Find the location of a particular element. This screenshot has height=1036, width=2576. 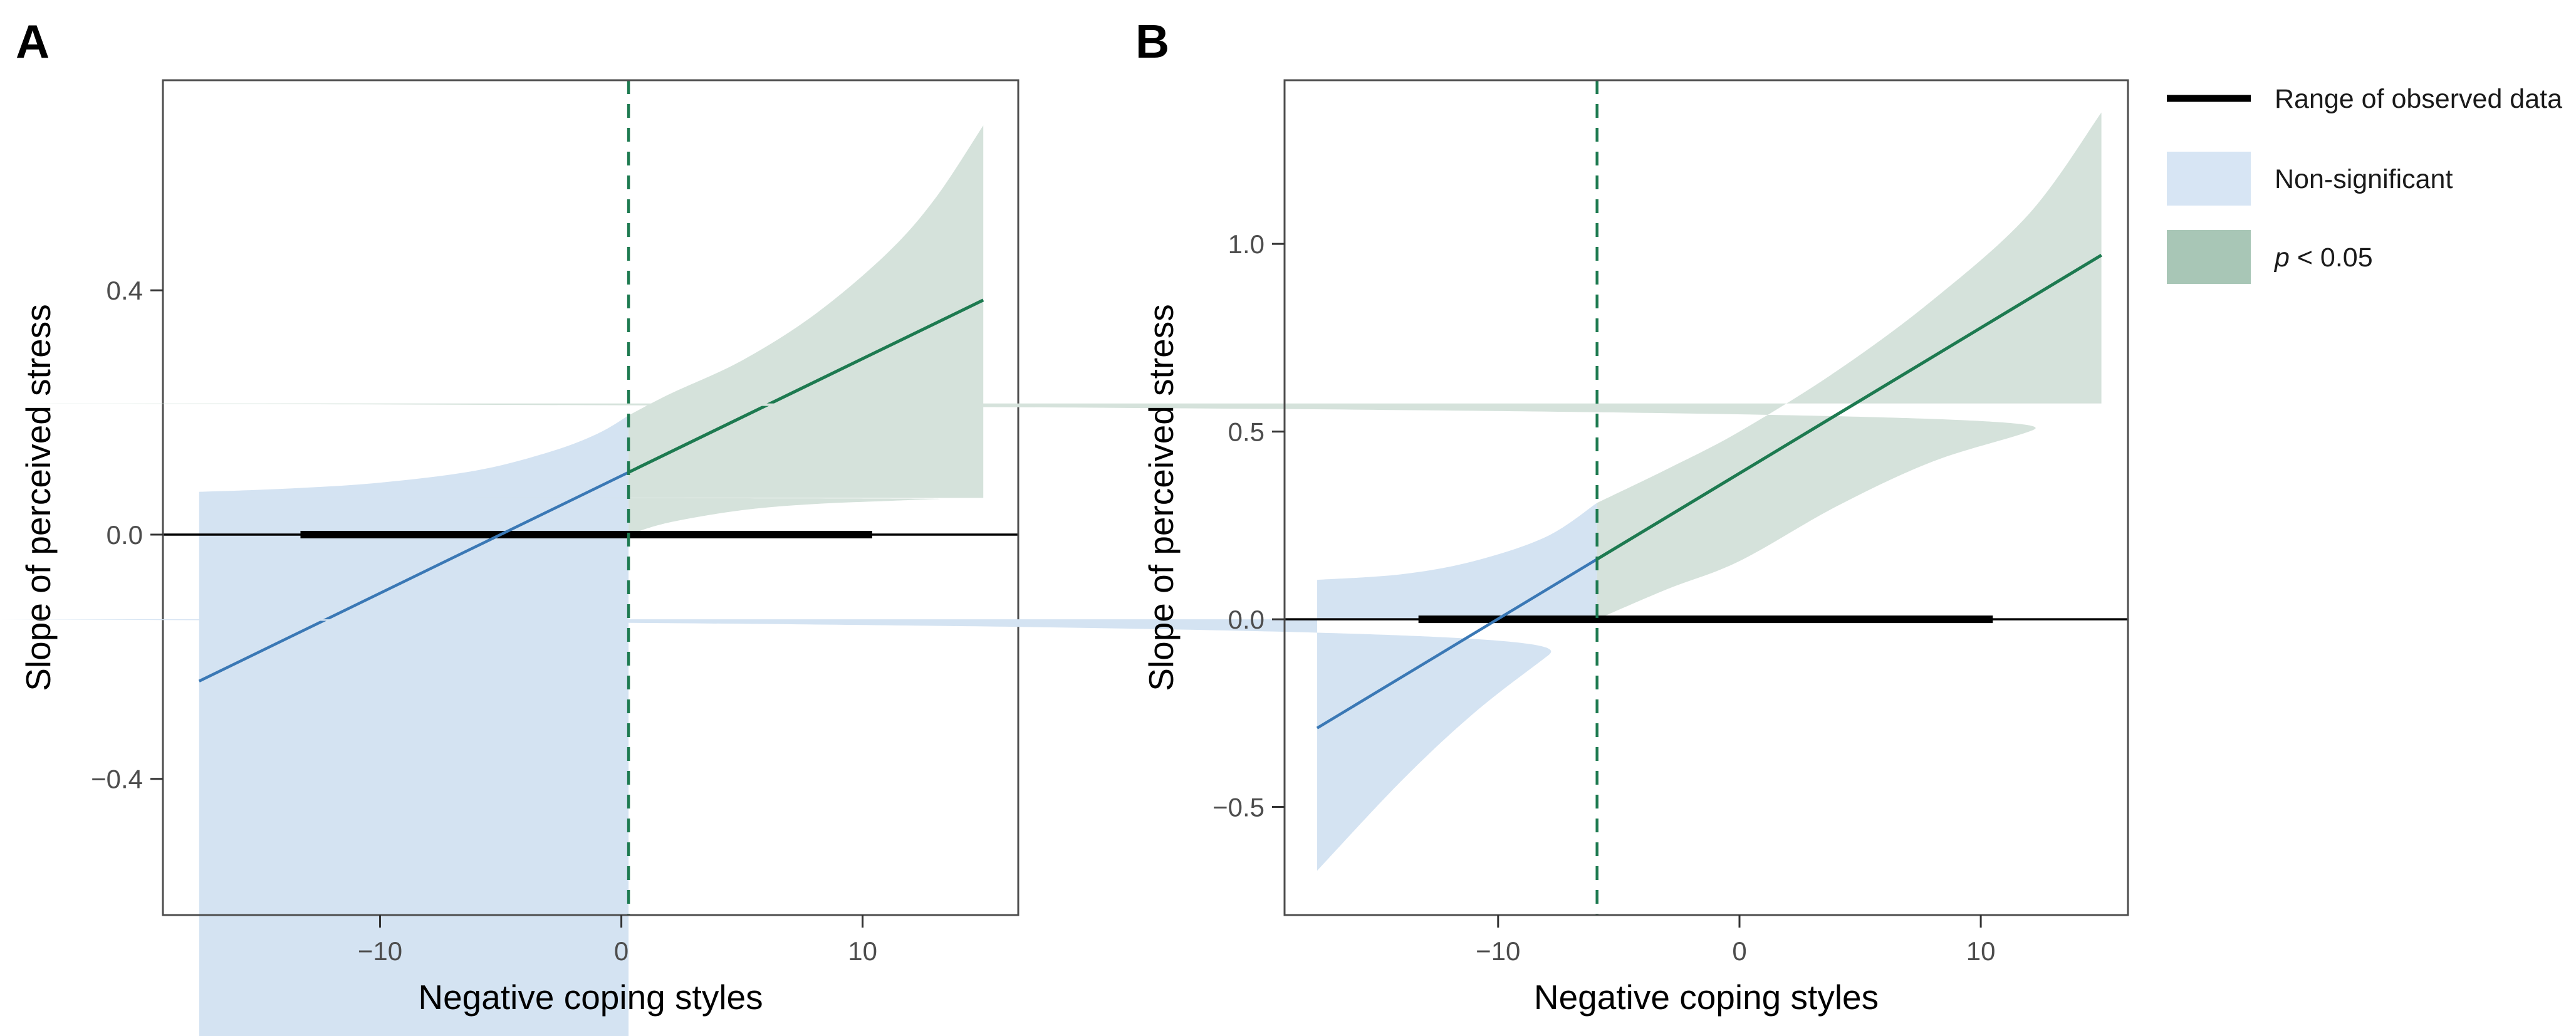

panel-label-b: B is located at coordinates (1152, 41).